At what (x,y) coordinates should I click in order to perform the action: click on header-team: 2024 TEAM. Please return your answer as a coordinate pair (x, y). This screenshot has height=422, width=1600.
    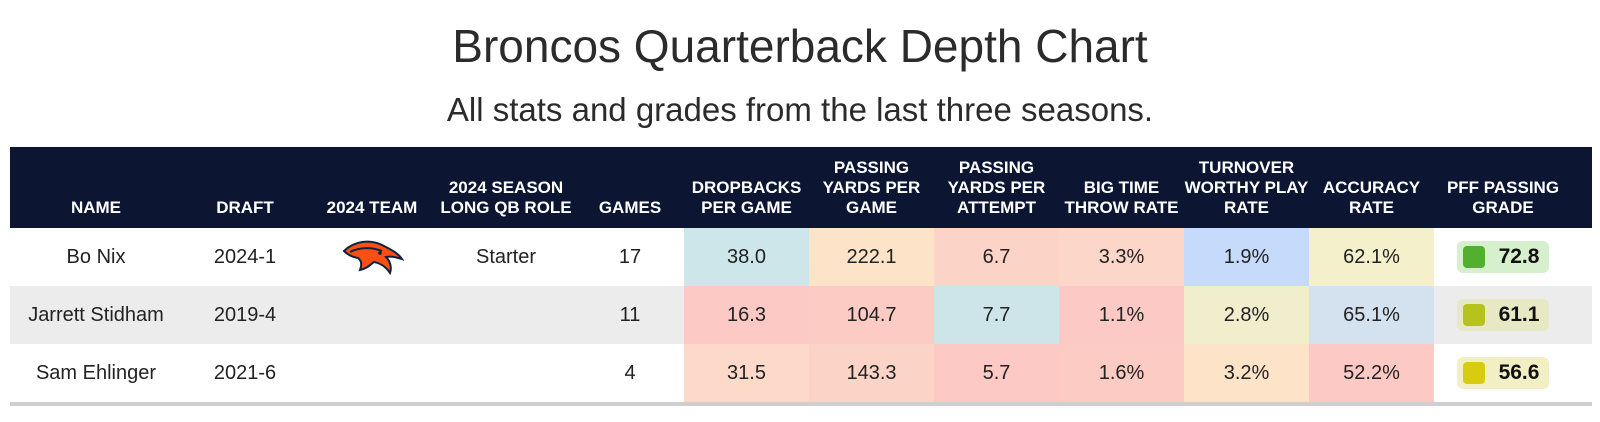
    Looking at the image, I should click on (372, 207).